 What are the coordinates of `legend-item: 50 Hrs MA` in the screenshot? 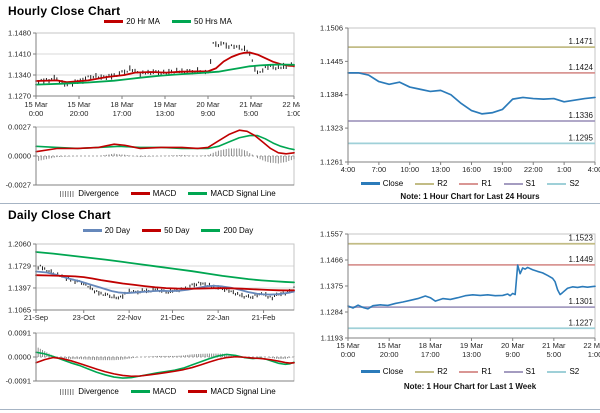 It's located at (202, 21).